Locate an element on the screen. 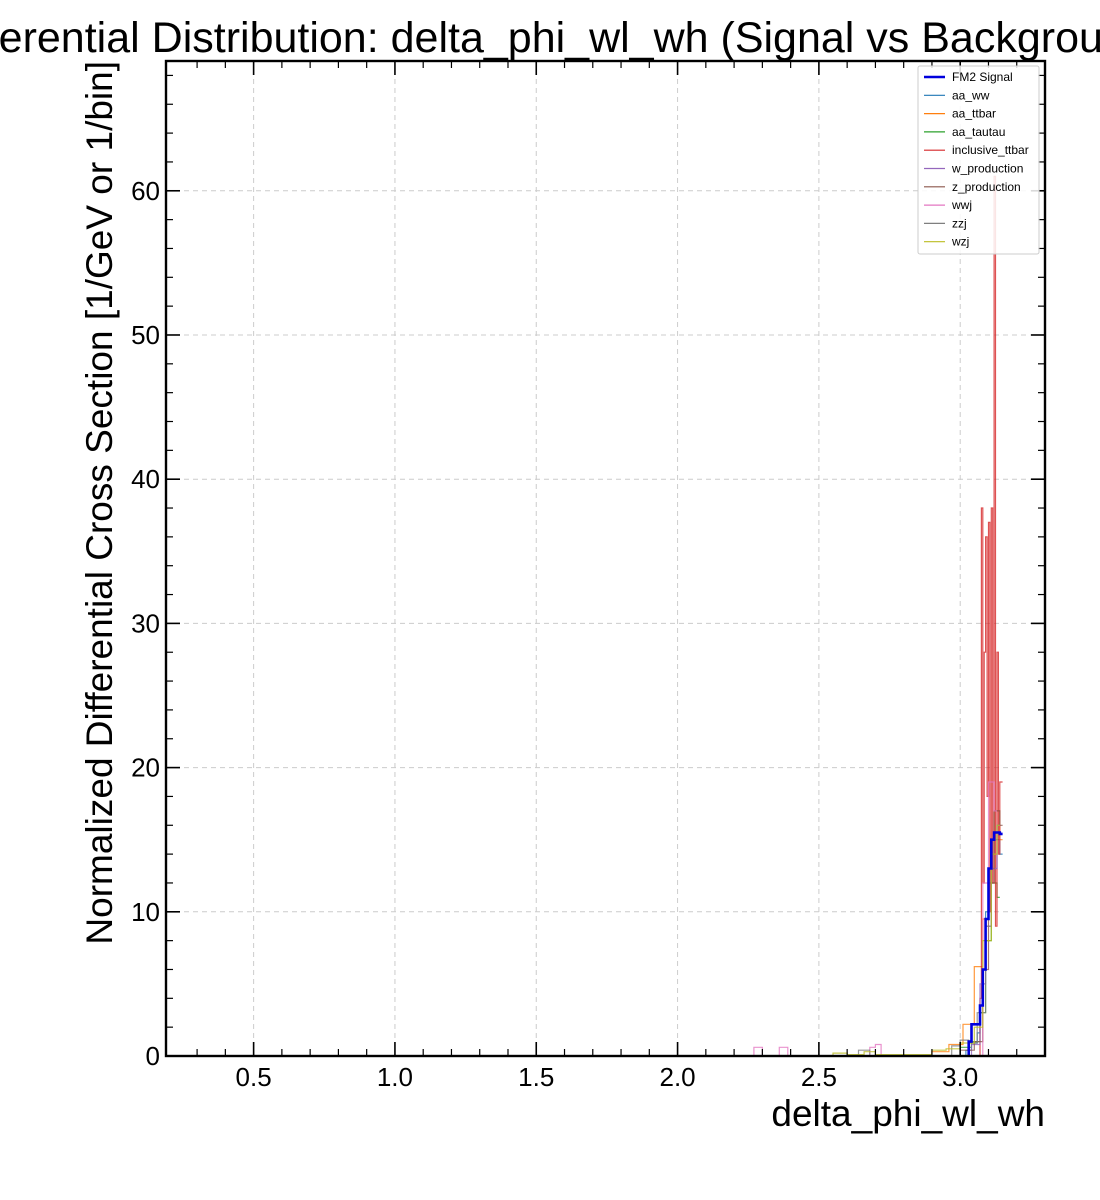  series-line-z-production is located at coordinates (981, 933).